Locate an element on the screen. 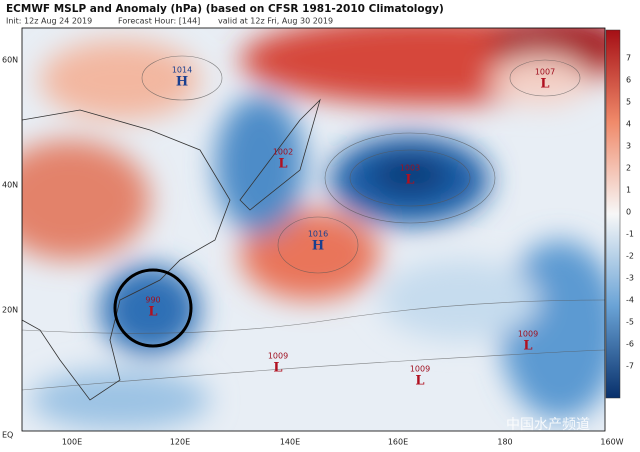  colorbar-tick: -6 is located at coordinates (630, 344).